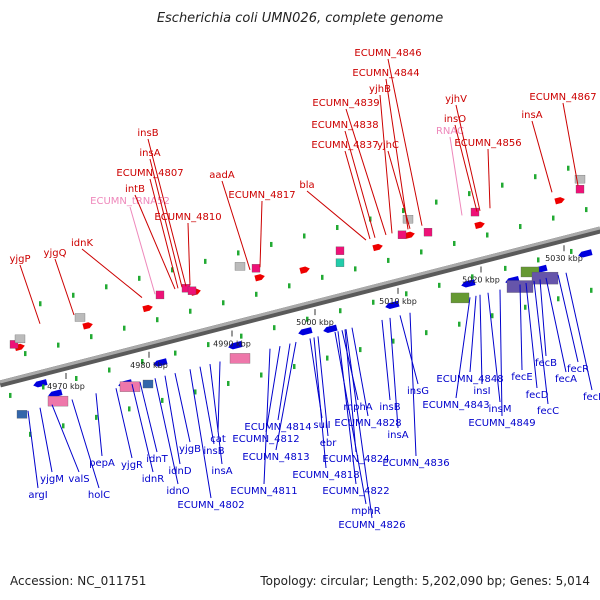 The height and width of the screenshot is (600, 600). I want to click on gene-label-ecumn_4814: ECUMN_4814, so click(277, 427).